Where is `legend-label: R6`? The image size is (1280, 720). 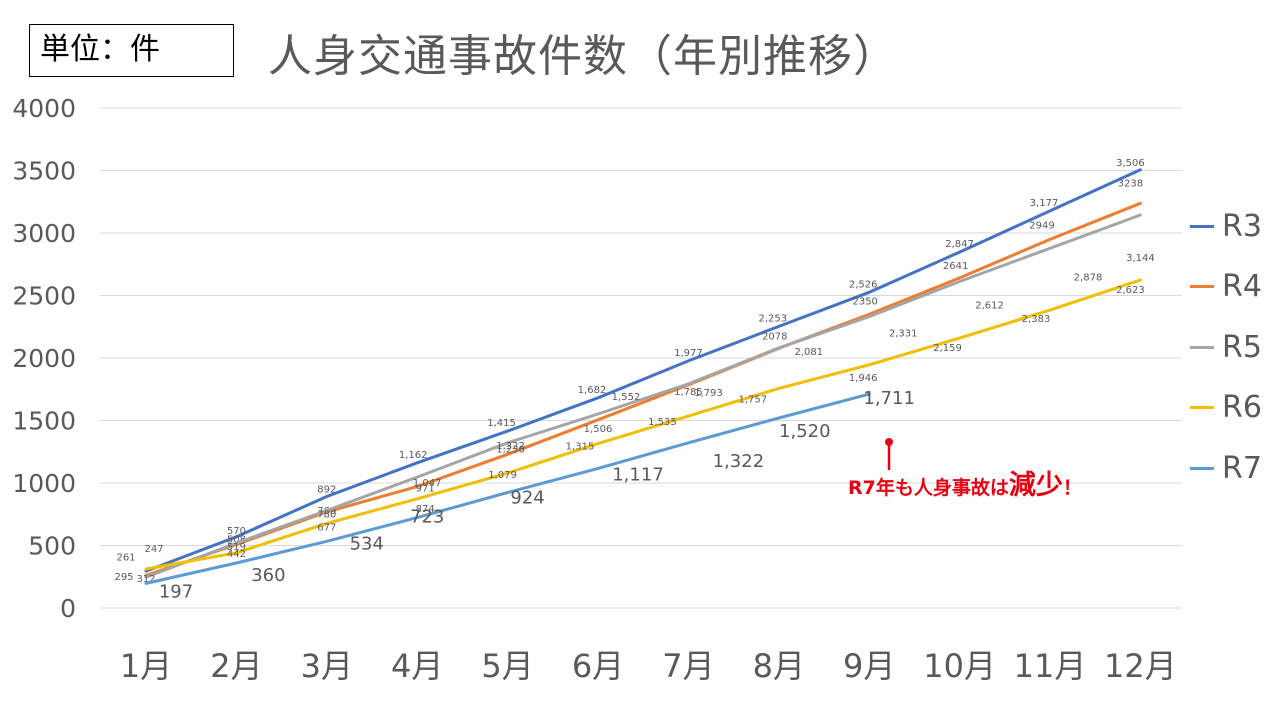
legend-label: R6 is located at coordinates (1242, 408).